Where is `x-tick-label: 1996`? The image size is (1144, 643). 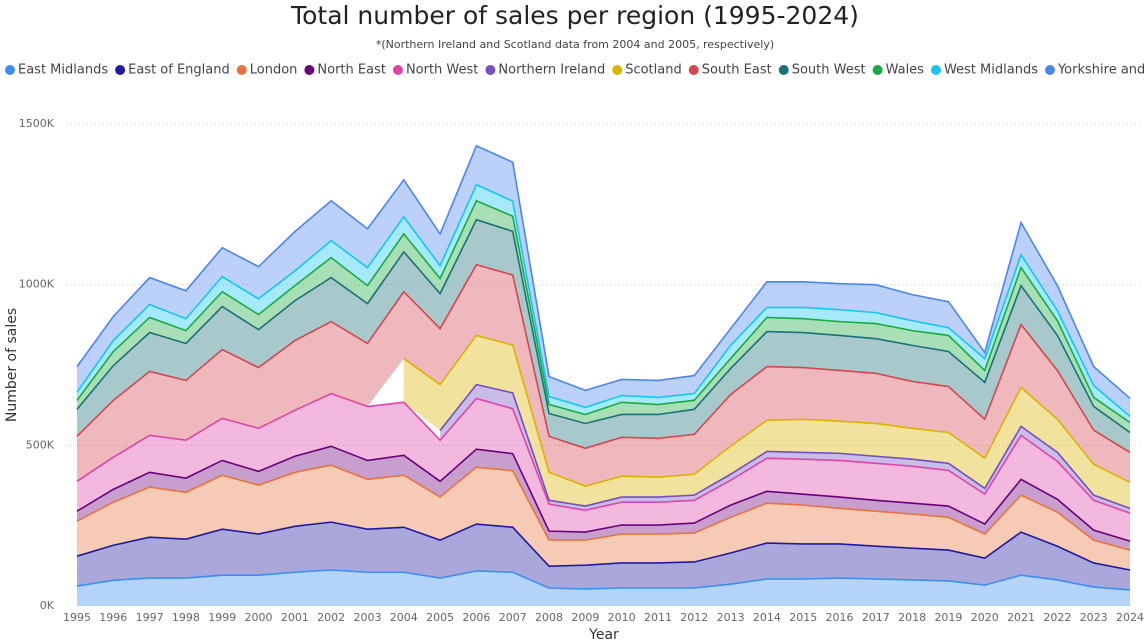 x-tick-label: 1996 is located at coordinates (113, 617).